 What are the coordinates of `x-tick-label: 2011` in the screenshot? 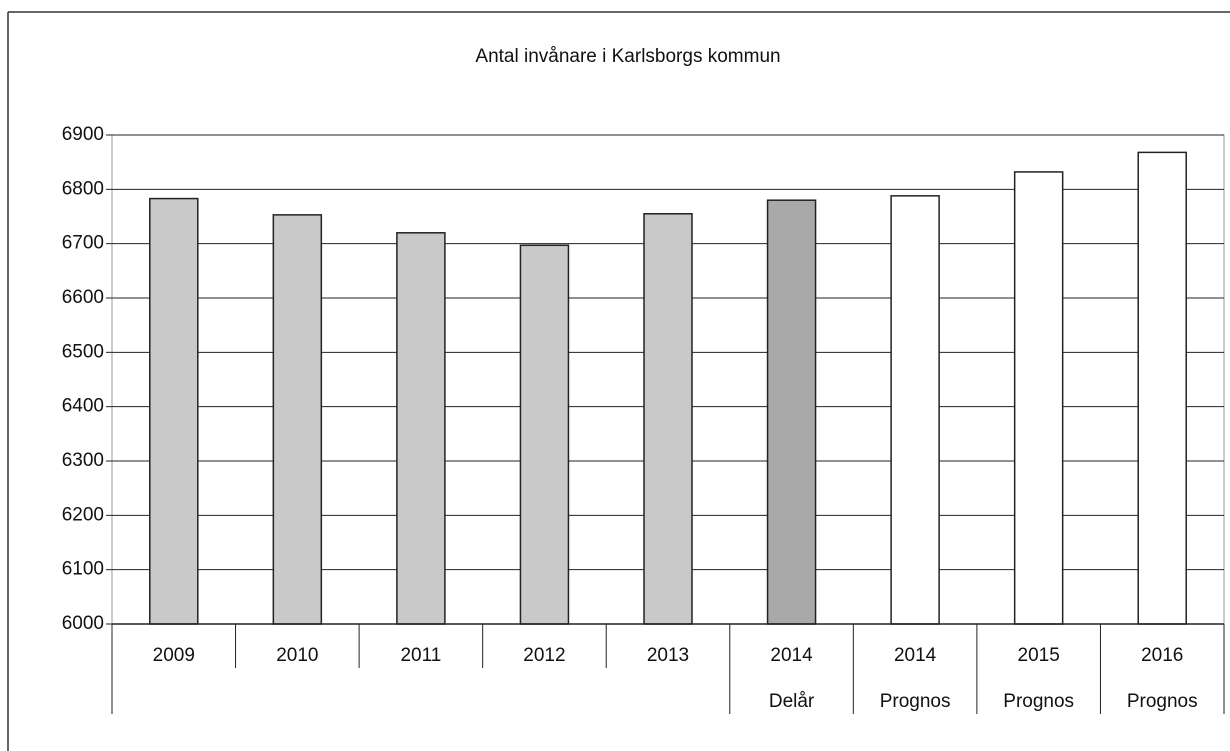 It's located at (420, 655).